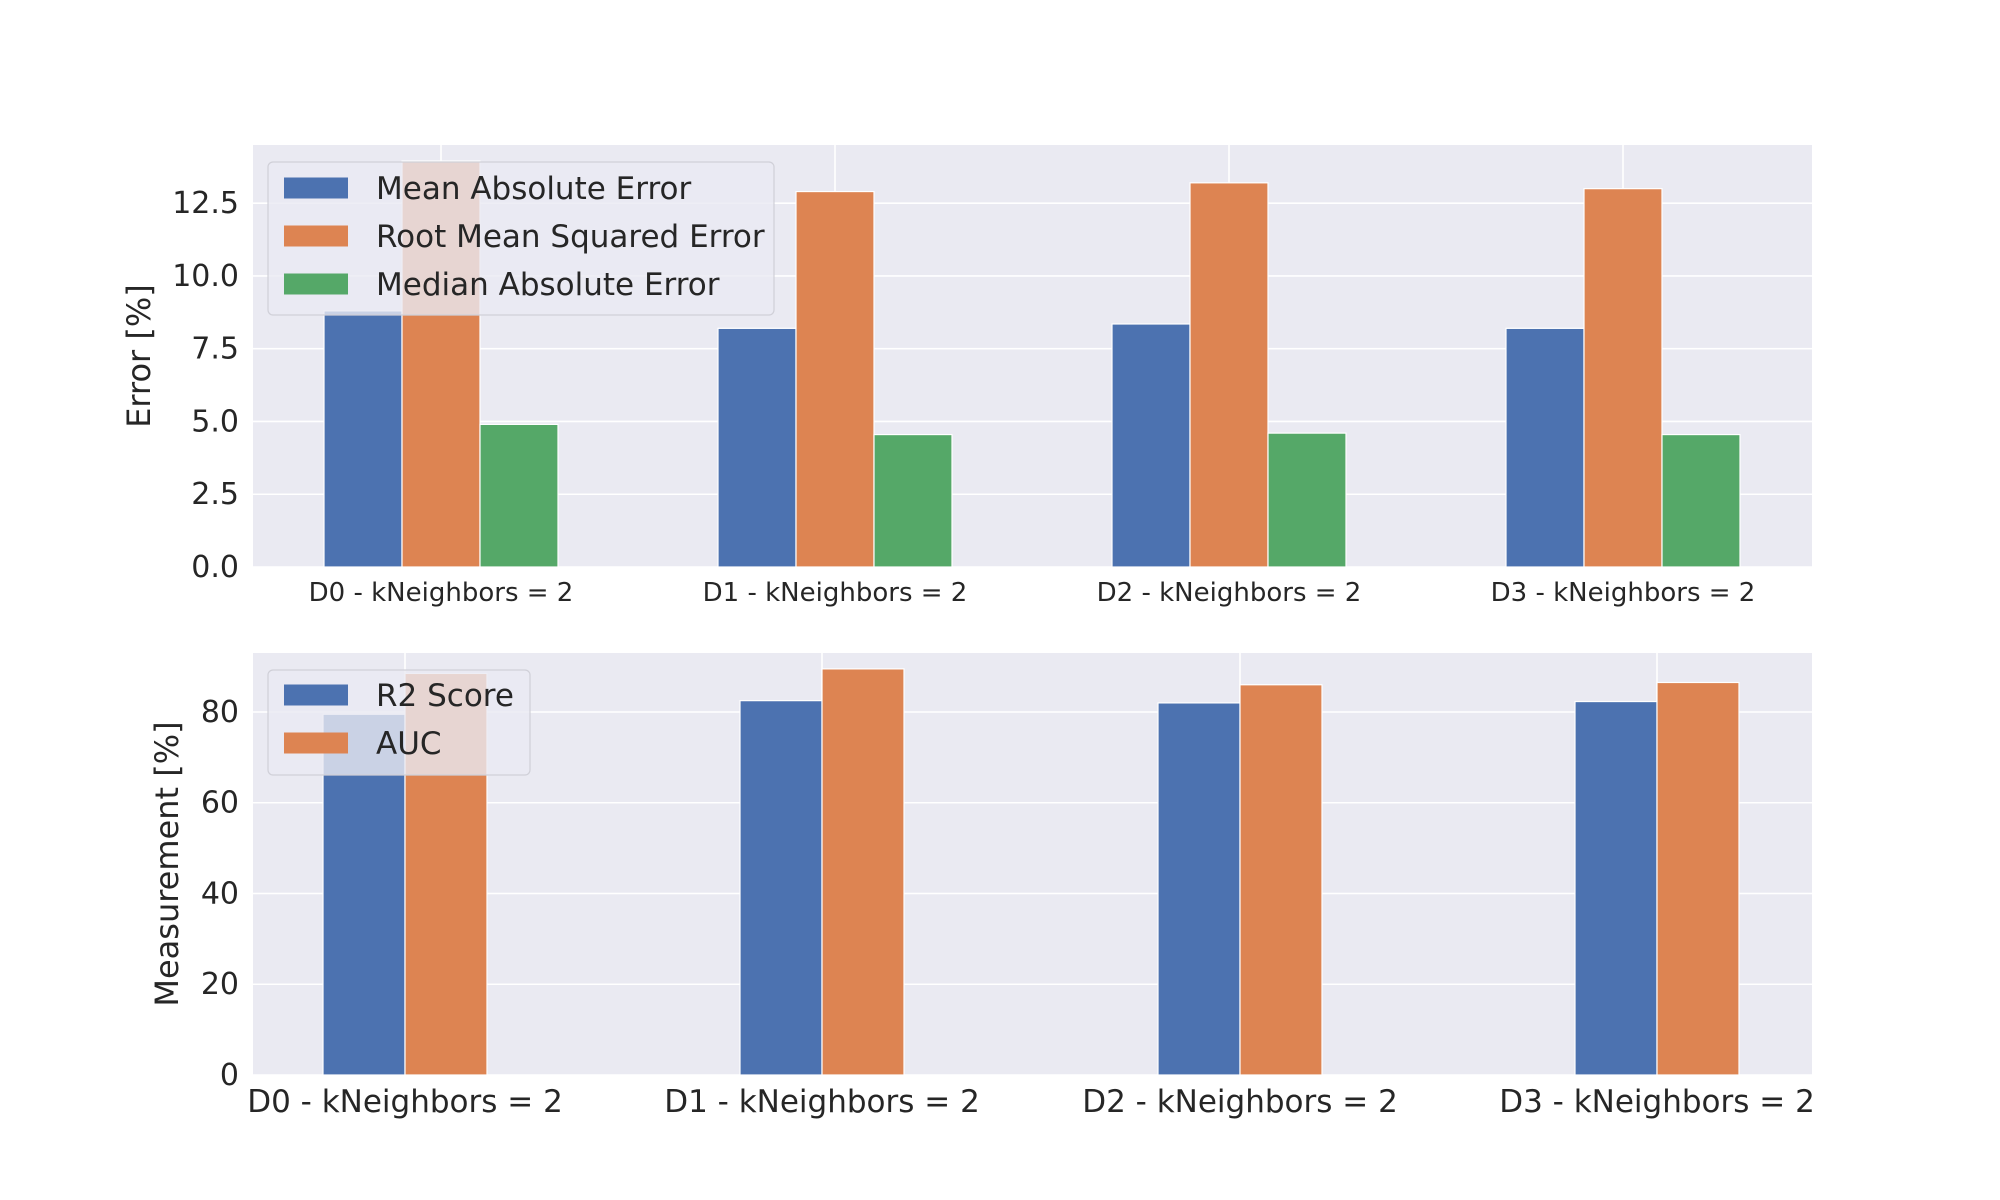 The height and width of the screenshot is (1200, 2000). What do you see at coordinates (215, 494) in the screenshot?
I see `y-tick-label: 2.5` at bounding box center [215, 494].